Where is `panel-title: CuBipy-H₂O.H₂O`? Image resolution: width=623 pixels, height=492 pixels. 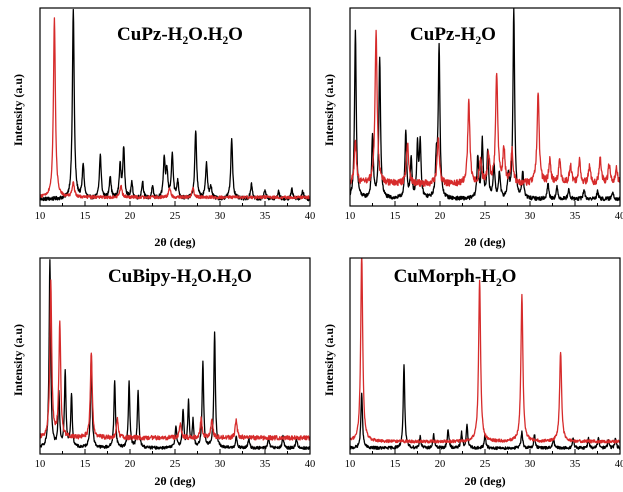
panel-title: CuBipy-H₂O.H₂O is located at coordinates (180, 276).